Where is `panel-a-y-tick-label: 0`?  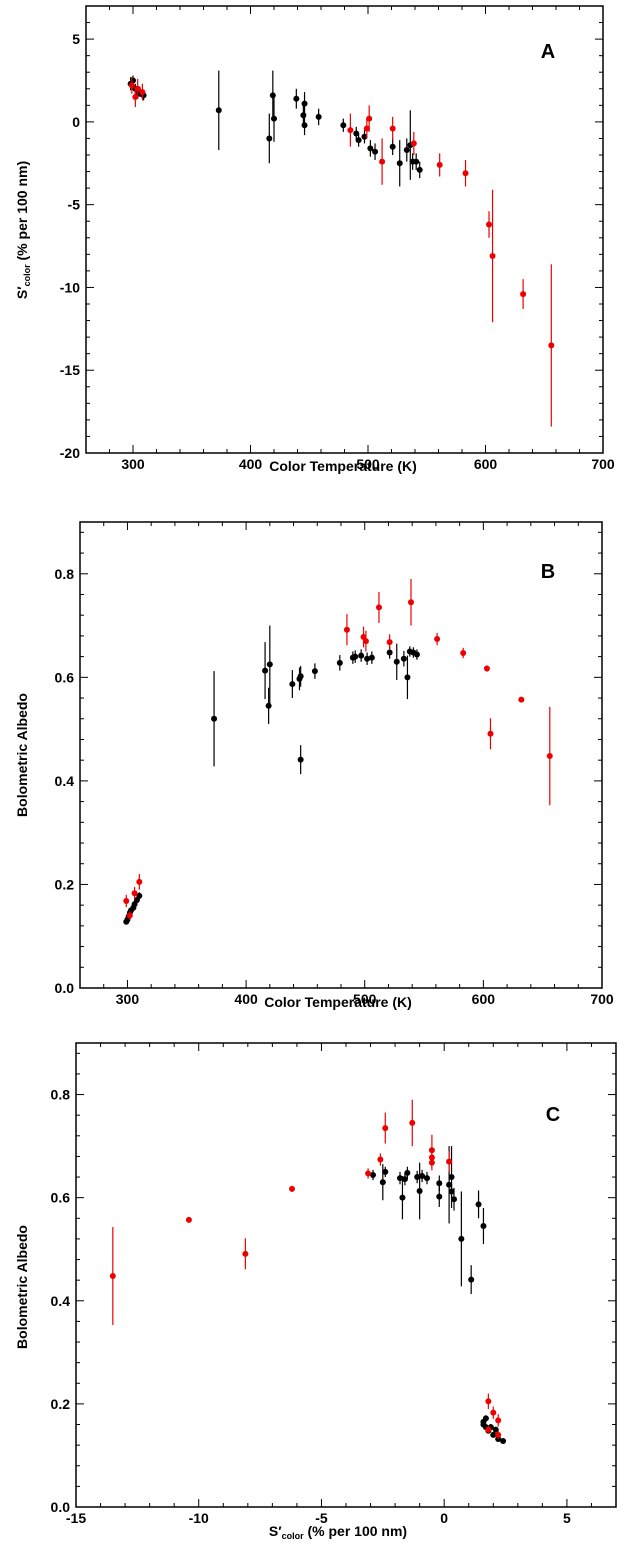 panel-a-y-tick-label: 0 is located at coordinates (76, 122).